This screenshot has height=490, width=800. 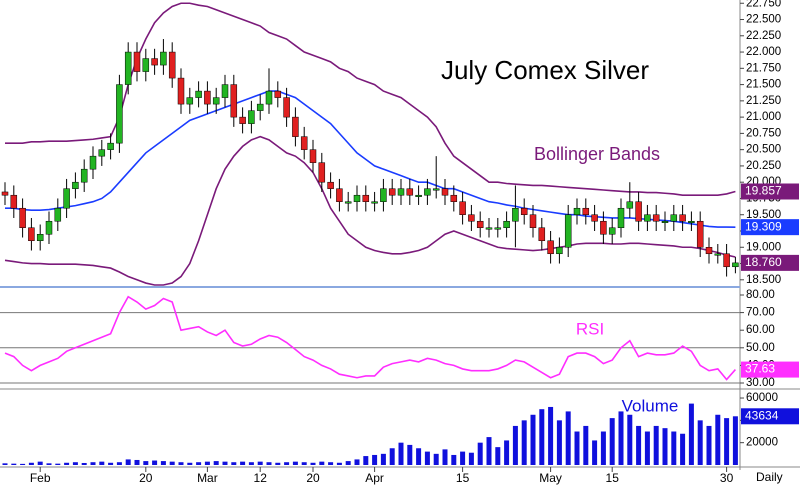 What do you see at coordinates (763, 133) in the screenshot?
I see `y-tick-label: 20.750` at bounding box center [763, 133].